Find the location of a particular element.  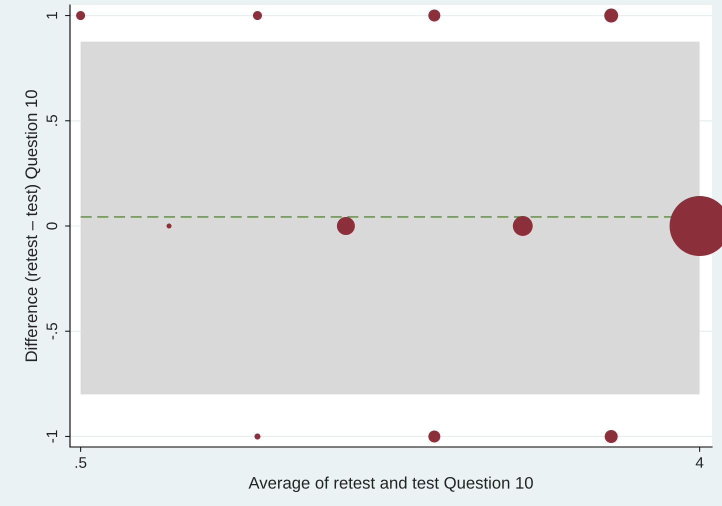

x-axis-title: Average of retest and test Question 10 is located at coordinates (390, 484).